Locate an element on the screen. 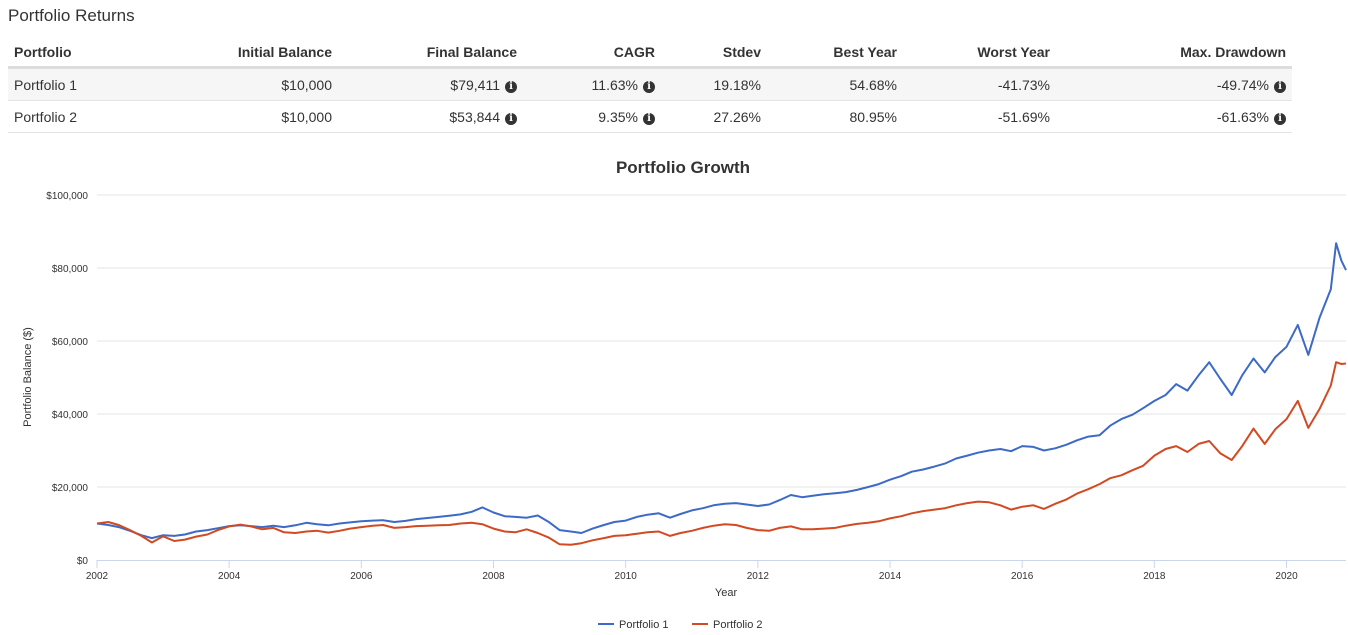 This screenshot has width=1348, height=635. column-header-best-year: Best Year is located at coordinates (835, 53).